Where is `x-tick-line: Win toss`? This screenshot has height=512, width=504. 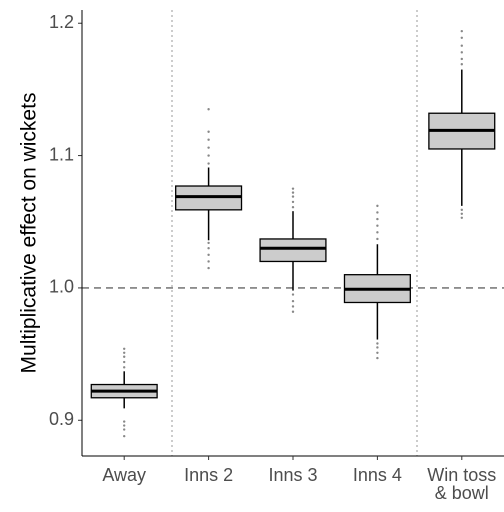
x-tick-line: Win toss is located at coordinates (461, 475).